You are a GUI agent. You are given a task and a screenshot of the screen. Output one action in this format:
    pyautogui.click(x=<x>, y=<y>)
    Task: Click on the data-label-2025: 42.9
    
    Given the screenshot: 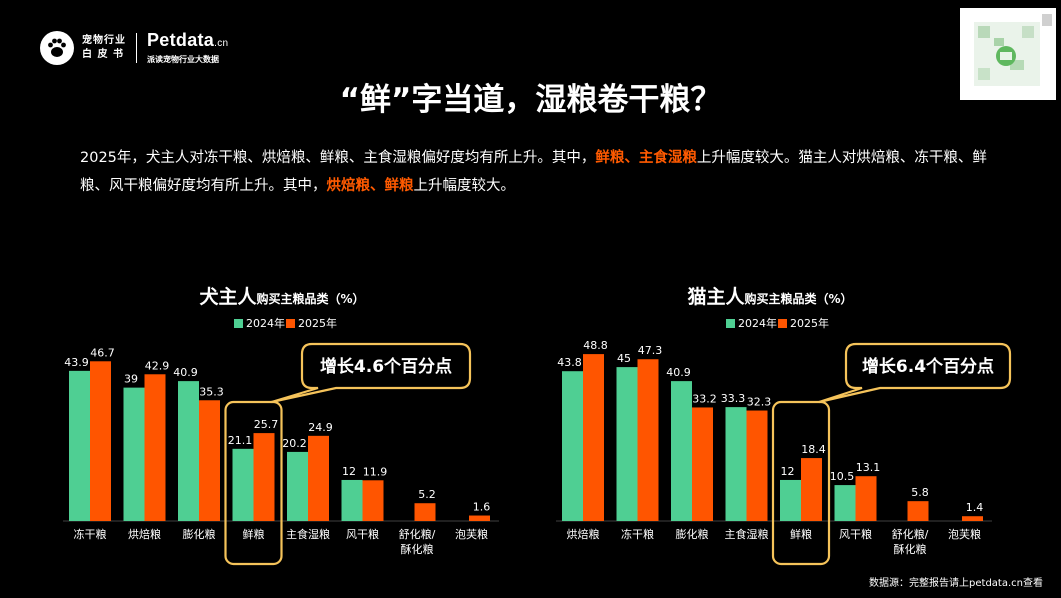 What is the action you would take?
    pyautogui.click(x=157, y=365)
    